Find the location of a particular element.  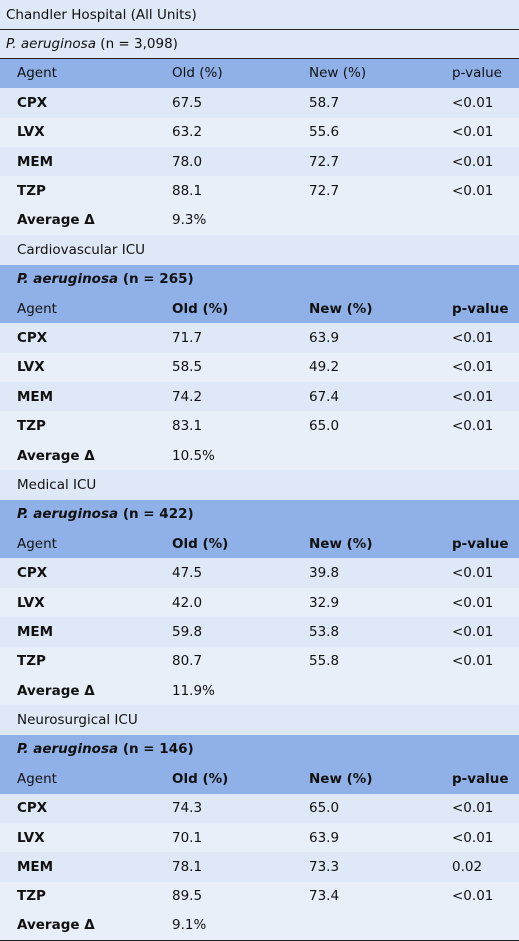

data-row: TZP 80.7 55.8 <0.01 is located at coordinates (259, 661).